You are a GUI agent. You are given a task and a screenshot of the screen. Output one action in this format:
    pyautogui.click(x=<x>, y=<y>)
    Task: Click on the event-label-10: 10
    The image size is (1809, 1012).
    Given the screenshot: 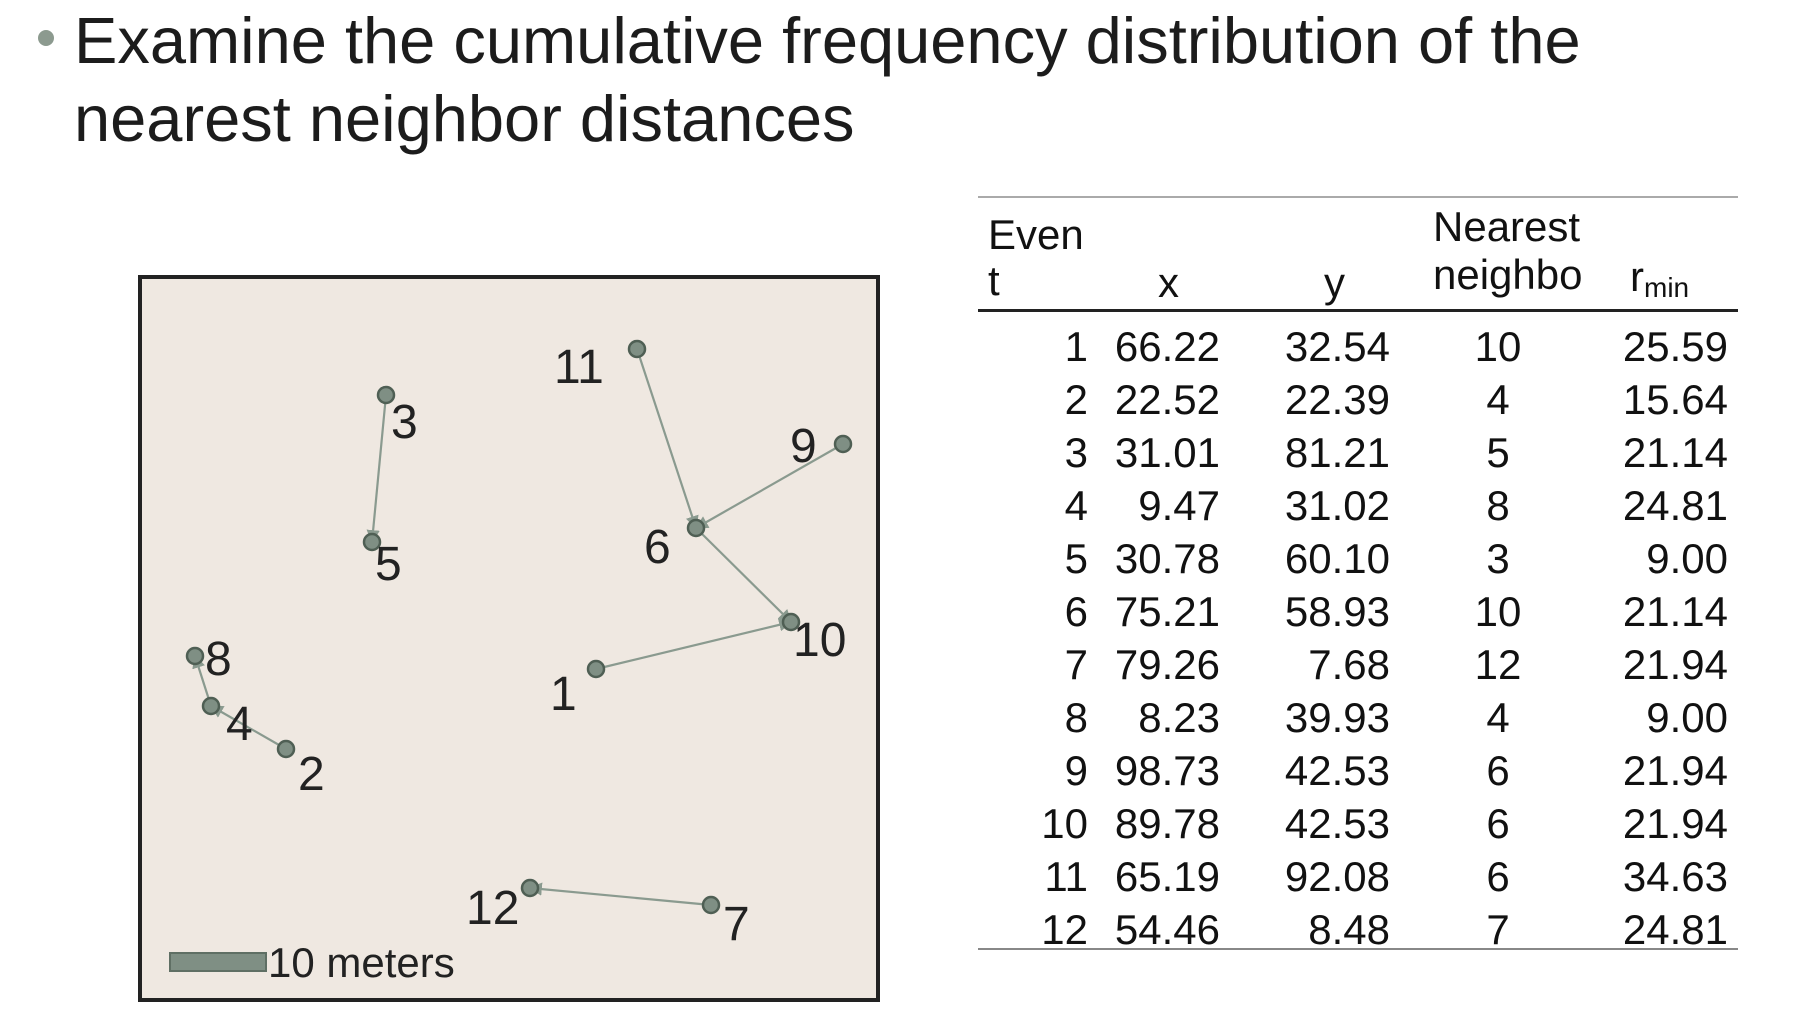 What is the action you would take?
    pyautogui.click(x=819, y=640)
    